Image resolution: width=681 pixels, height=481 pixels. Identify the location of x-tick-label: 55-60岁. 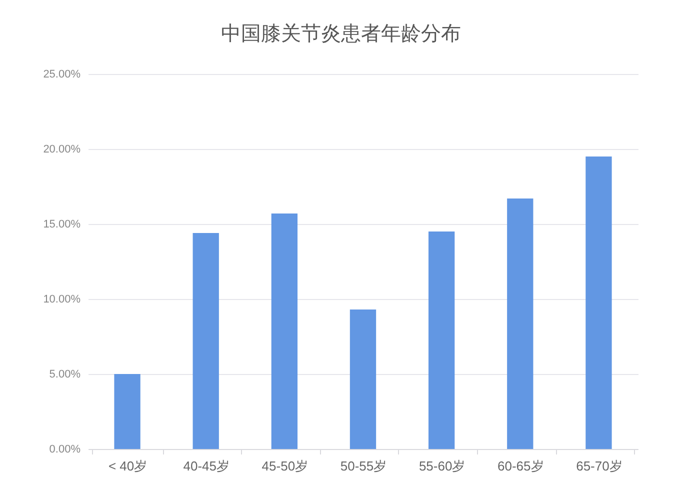
(442, 466).